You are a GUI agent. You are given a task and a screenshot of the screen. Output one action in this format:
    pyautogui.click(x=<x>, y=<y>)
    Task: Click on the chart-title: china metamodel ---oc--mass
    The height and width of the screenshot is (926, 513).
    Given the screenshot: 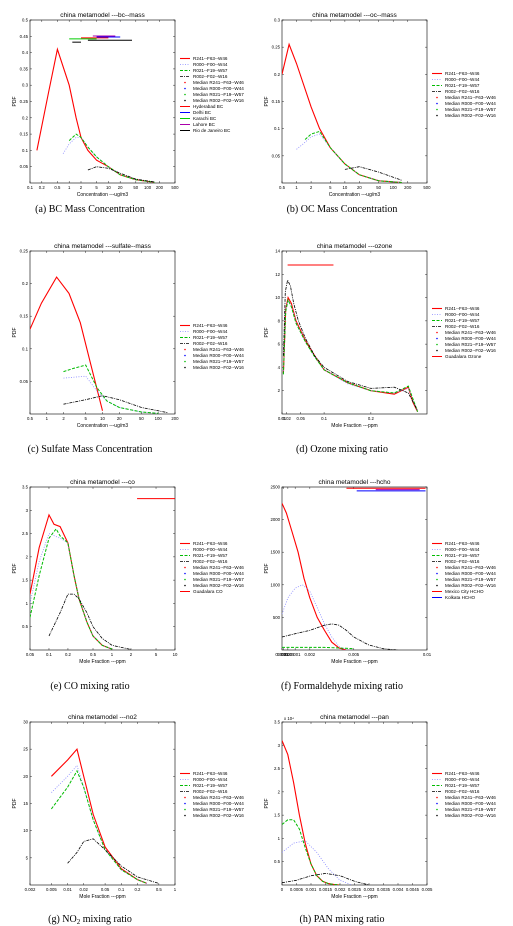 What is the action you would take?
    pyautogui.click(x=354, y=15)
    